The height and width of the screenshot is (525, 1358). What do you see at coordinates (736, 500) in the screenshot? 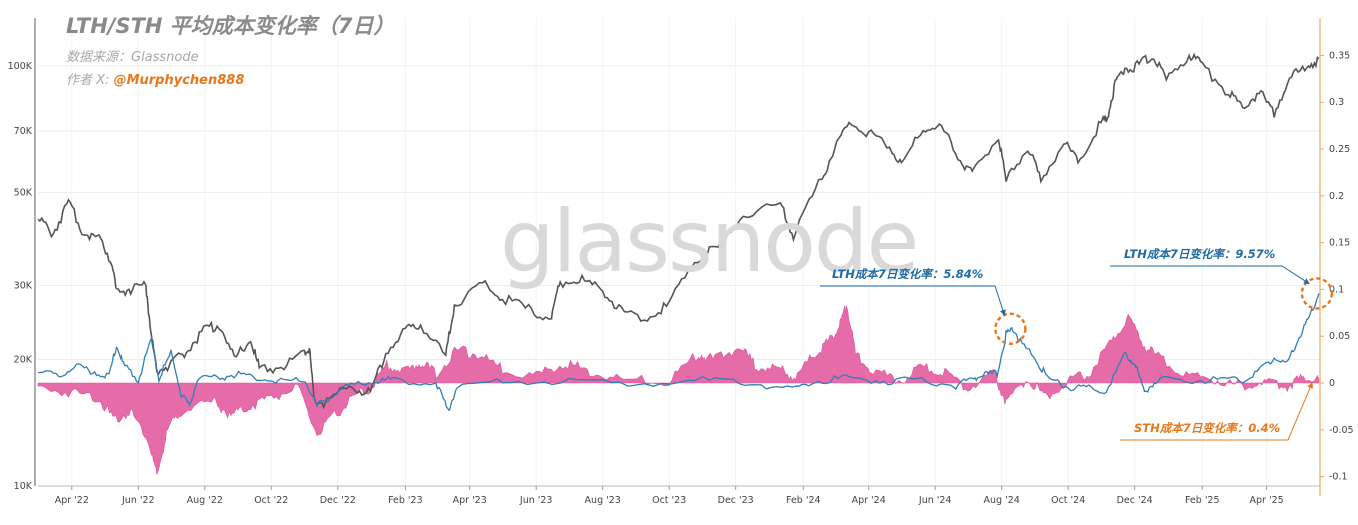
I see `x-tick-label: Dec '23` at bounding box center [736, 500].